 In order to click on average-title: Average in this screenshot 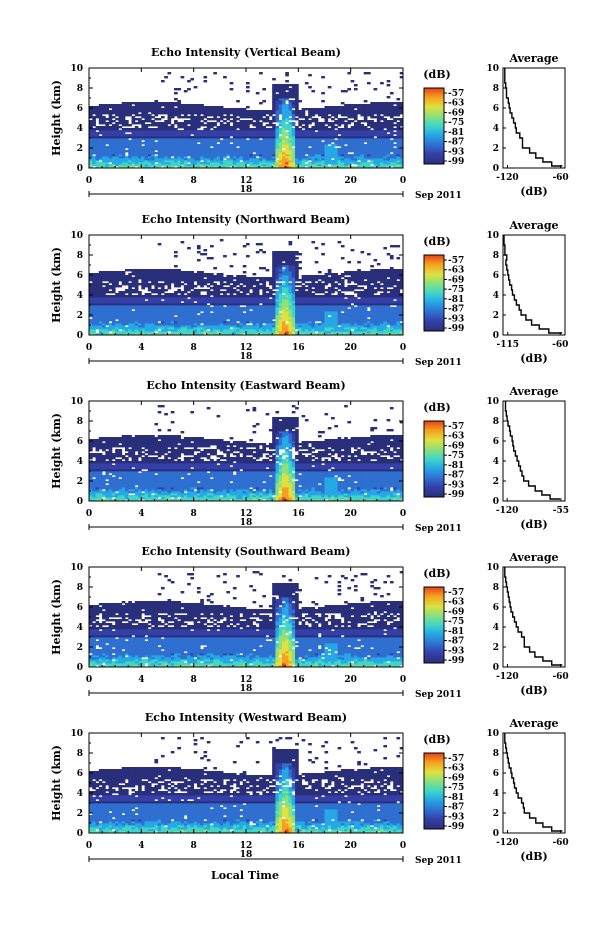, I will do `click(533, 58)`.